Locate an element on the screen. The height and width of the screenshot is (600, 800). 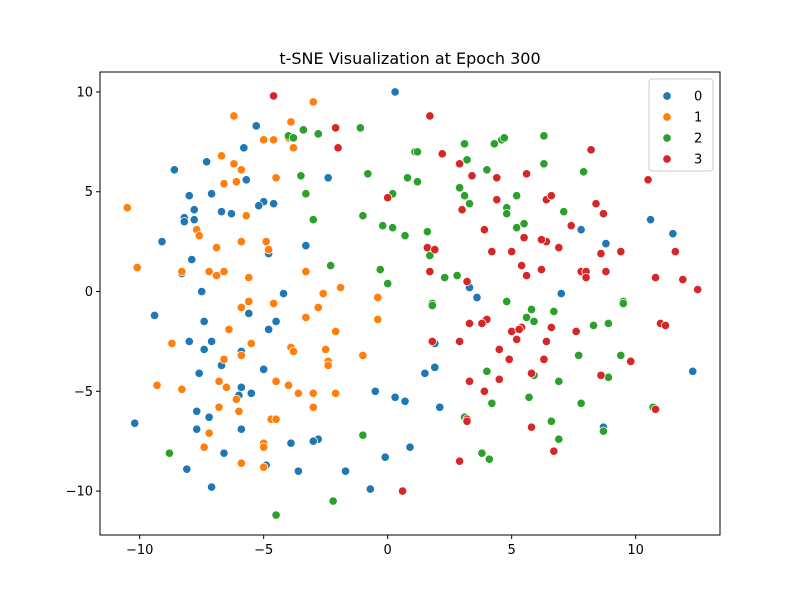
legend-label-0: 0 is located at coordinates (698, 97).